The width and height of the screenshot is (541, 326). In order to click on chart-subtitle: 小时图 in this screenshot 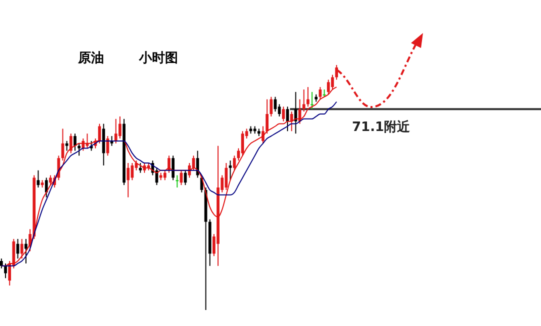, I will do `click(158, 58)`.